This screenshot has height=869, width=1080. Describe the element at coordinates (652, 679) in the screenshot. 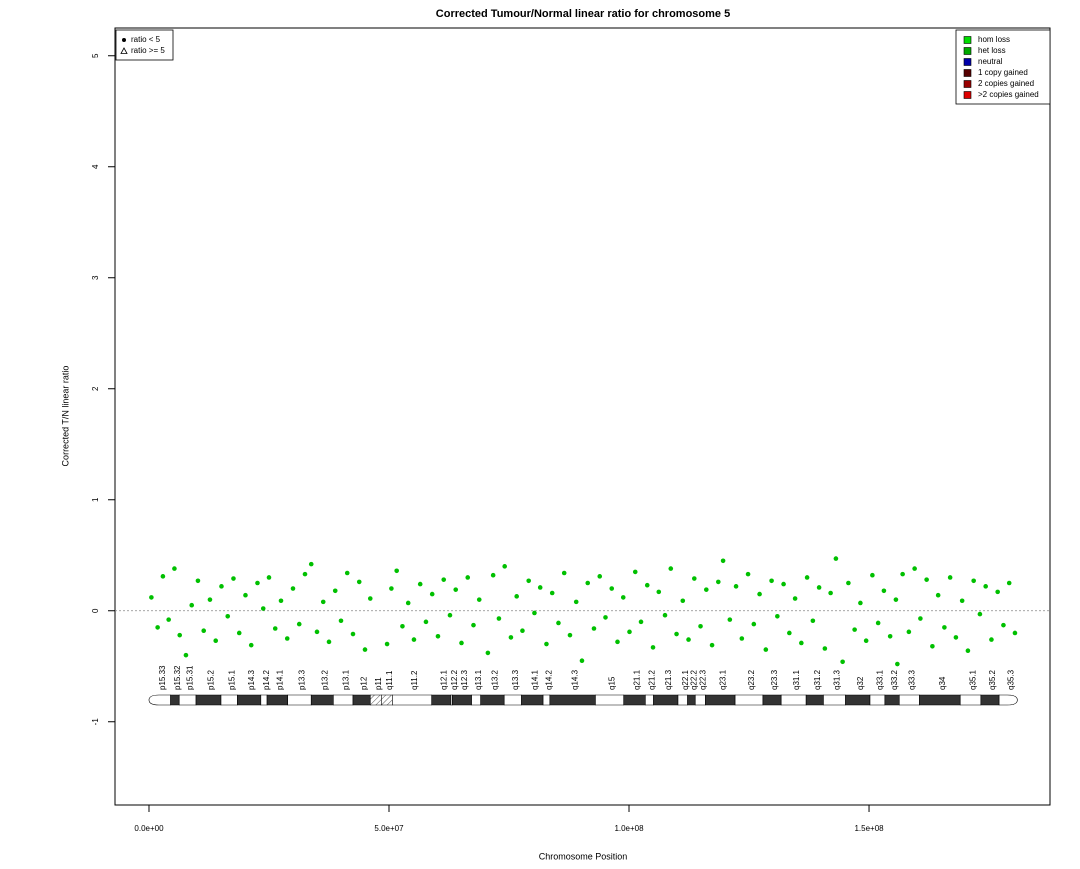

I see `band-label: q21.2` at that location.